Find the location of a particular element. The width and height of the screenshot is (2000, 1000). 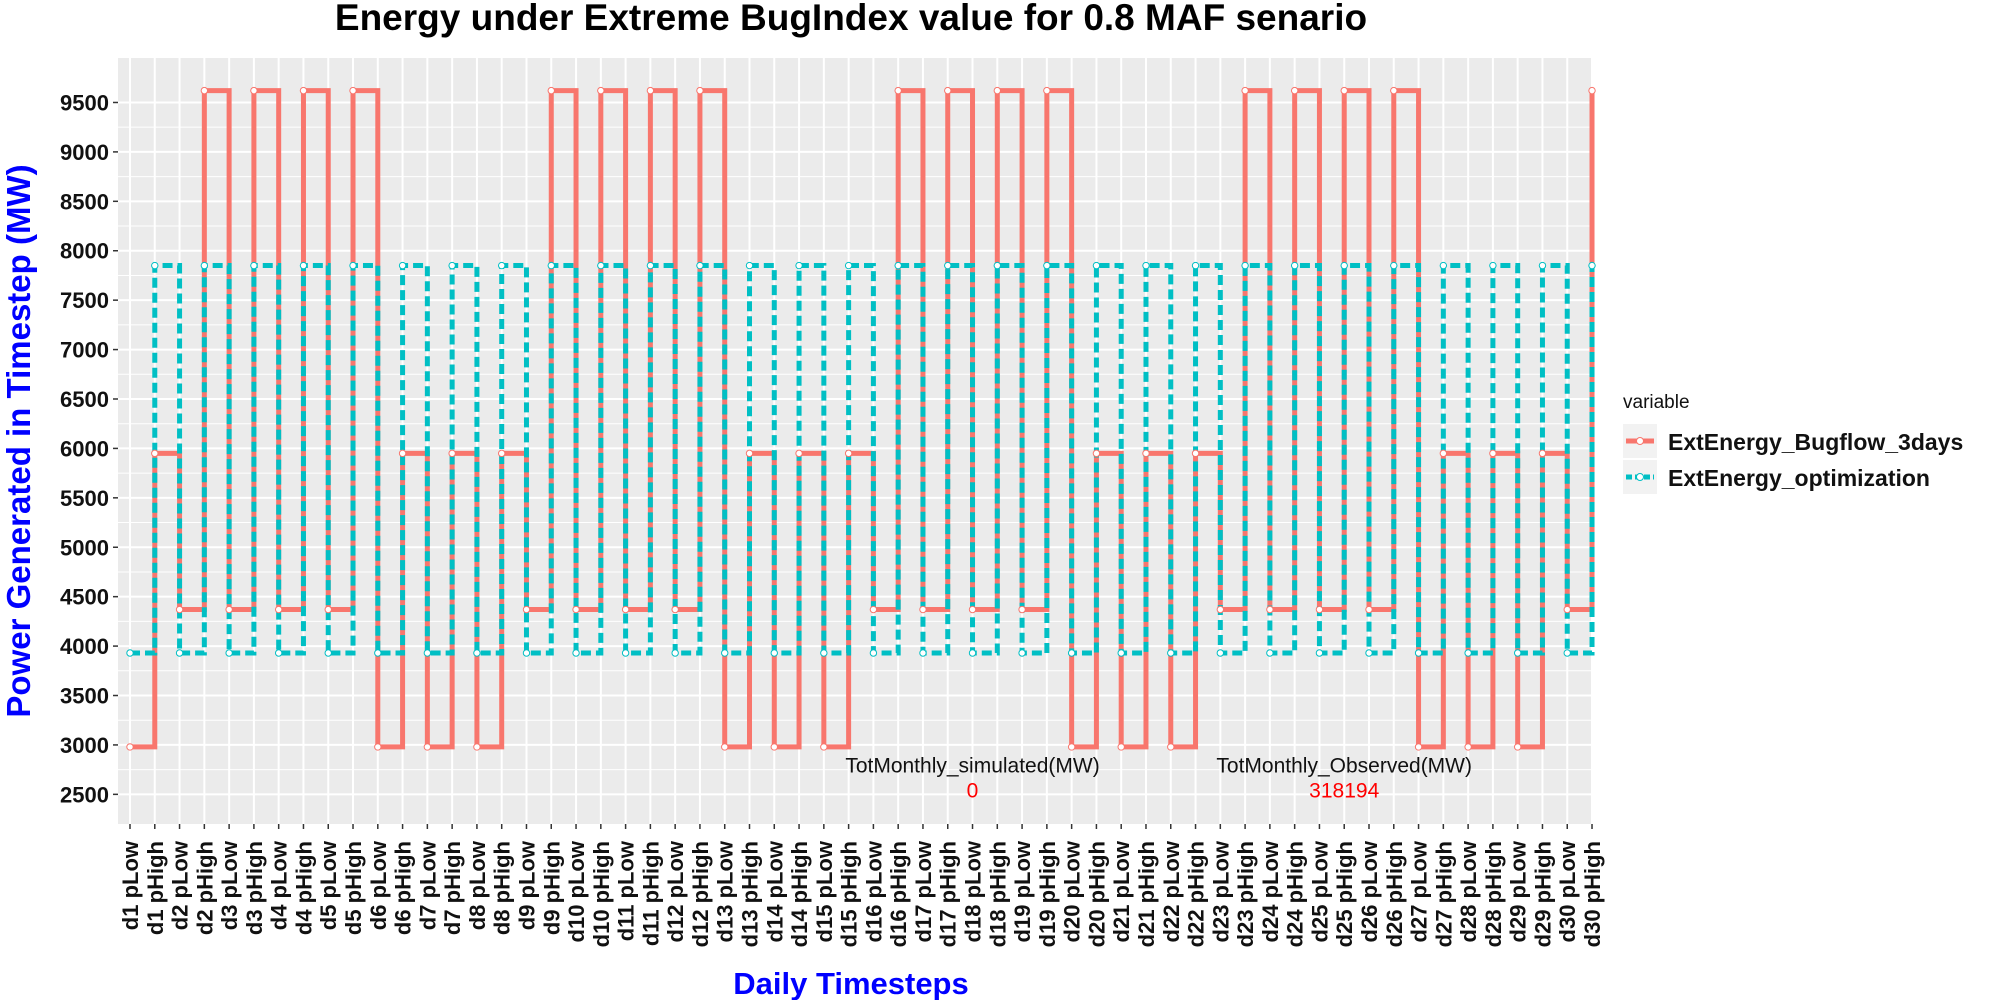

x-tick-label: d27 pLow is located at coordinates (1419, 891).